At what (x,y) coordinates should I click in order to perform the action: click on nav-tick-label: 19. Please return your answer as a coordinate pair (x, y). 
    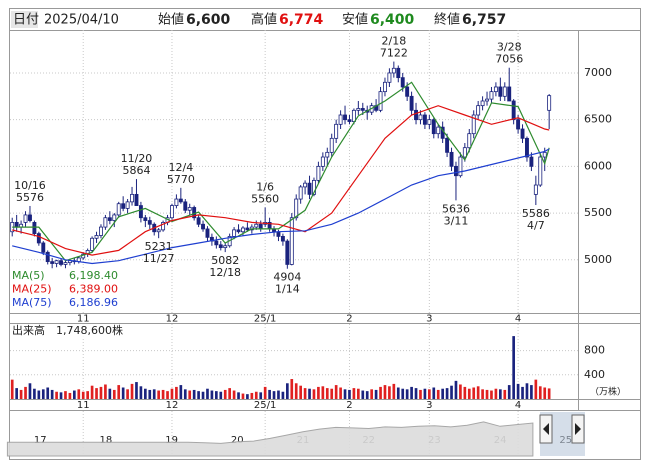
    Looking at the image, I should click on (171, 440).